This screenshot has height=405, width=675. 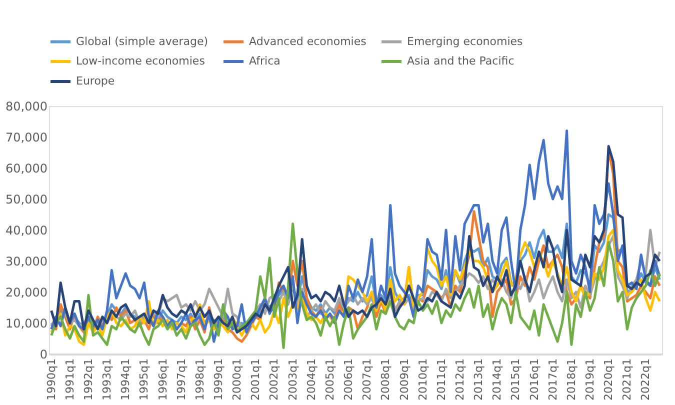 I want to click on x-tick-label: 2018q1, so click(x=571, y=379).